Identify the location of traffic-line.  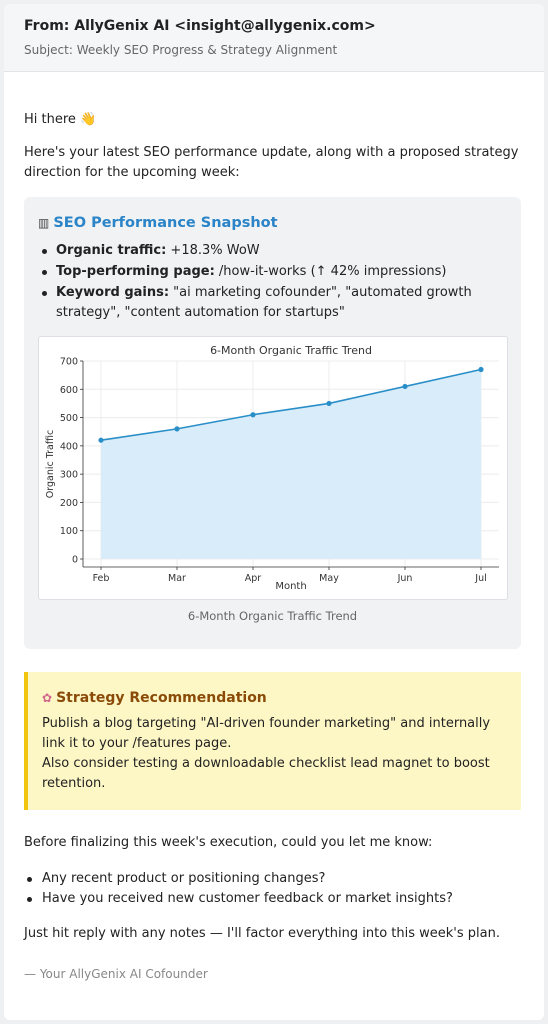
(291, 404).